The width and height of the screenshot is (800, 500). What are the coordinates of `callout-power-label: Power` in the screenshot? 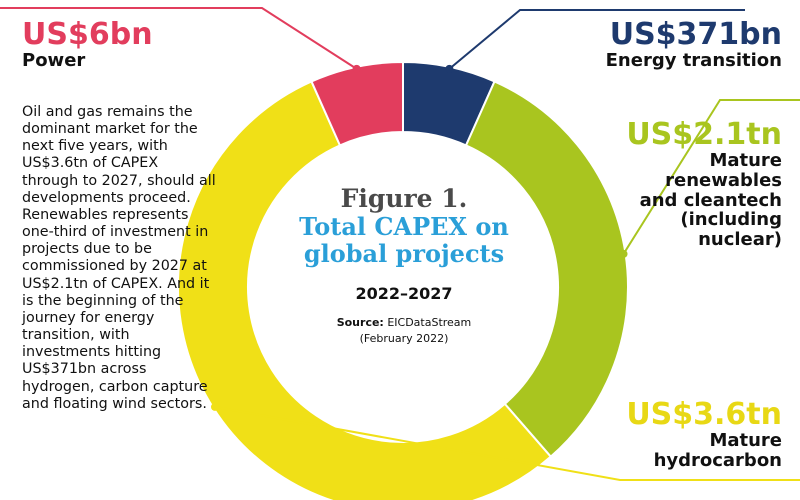 It's located at (54, 60).